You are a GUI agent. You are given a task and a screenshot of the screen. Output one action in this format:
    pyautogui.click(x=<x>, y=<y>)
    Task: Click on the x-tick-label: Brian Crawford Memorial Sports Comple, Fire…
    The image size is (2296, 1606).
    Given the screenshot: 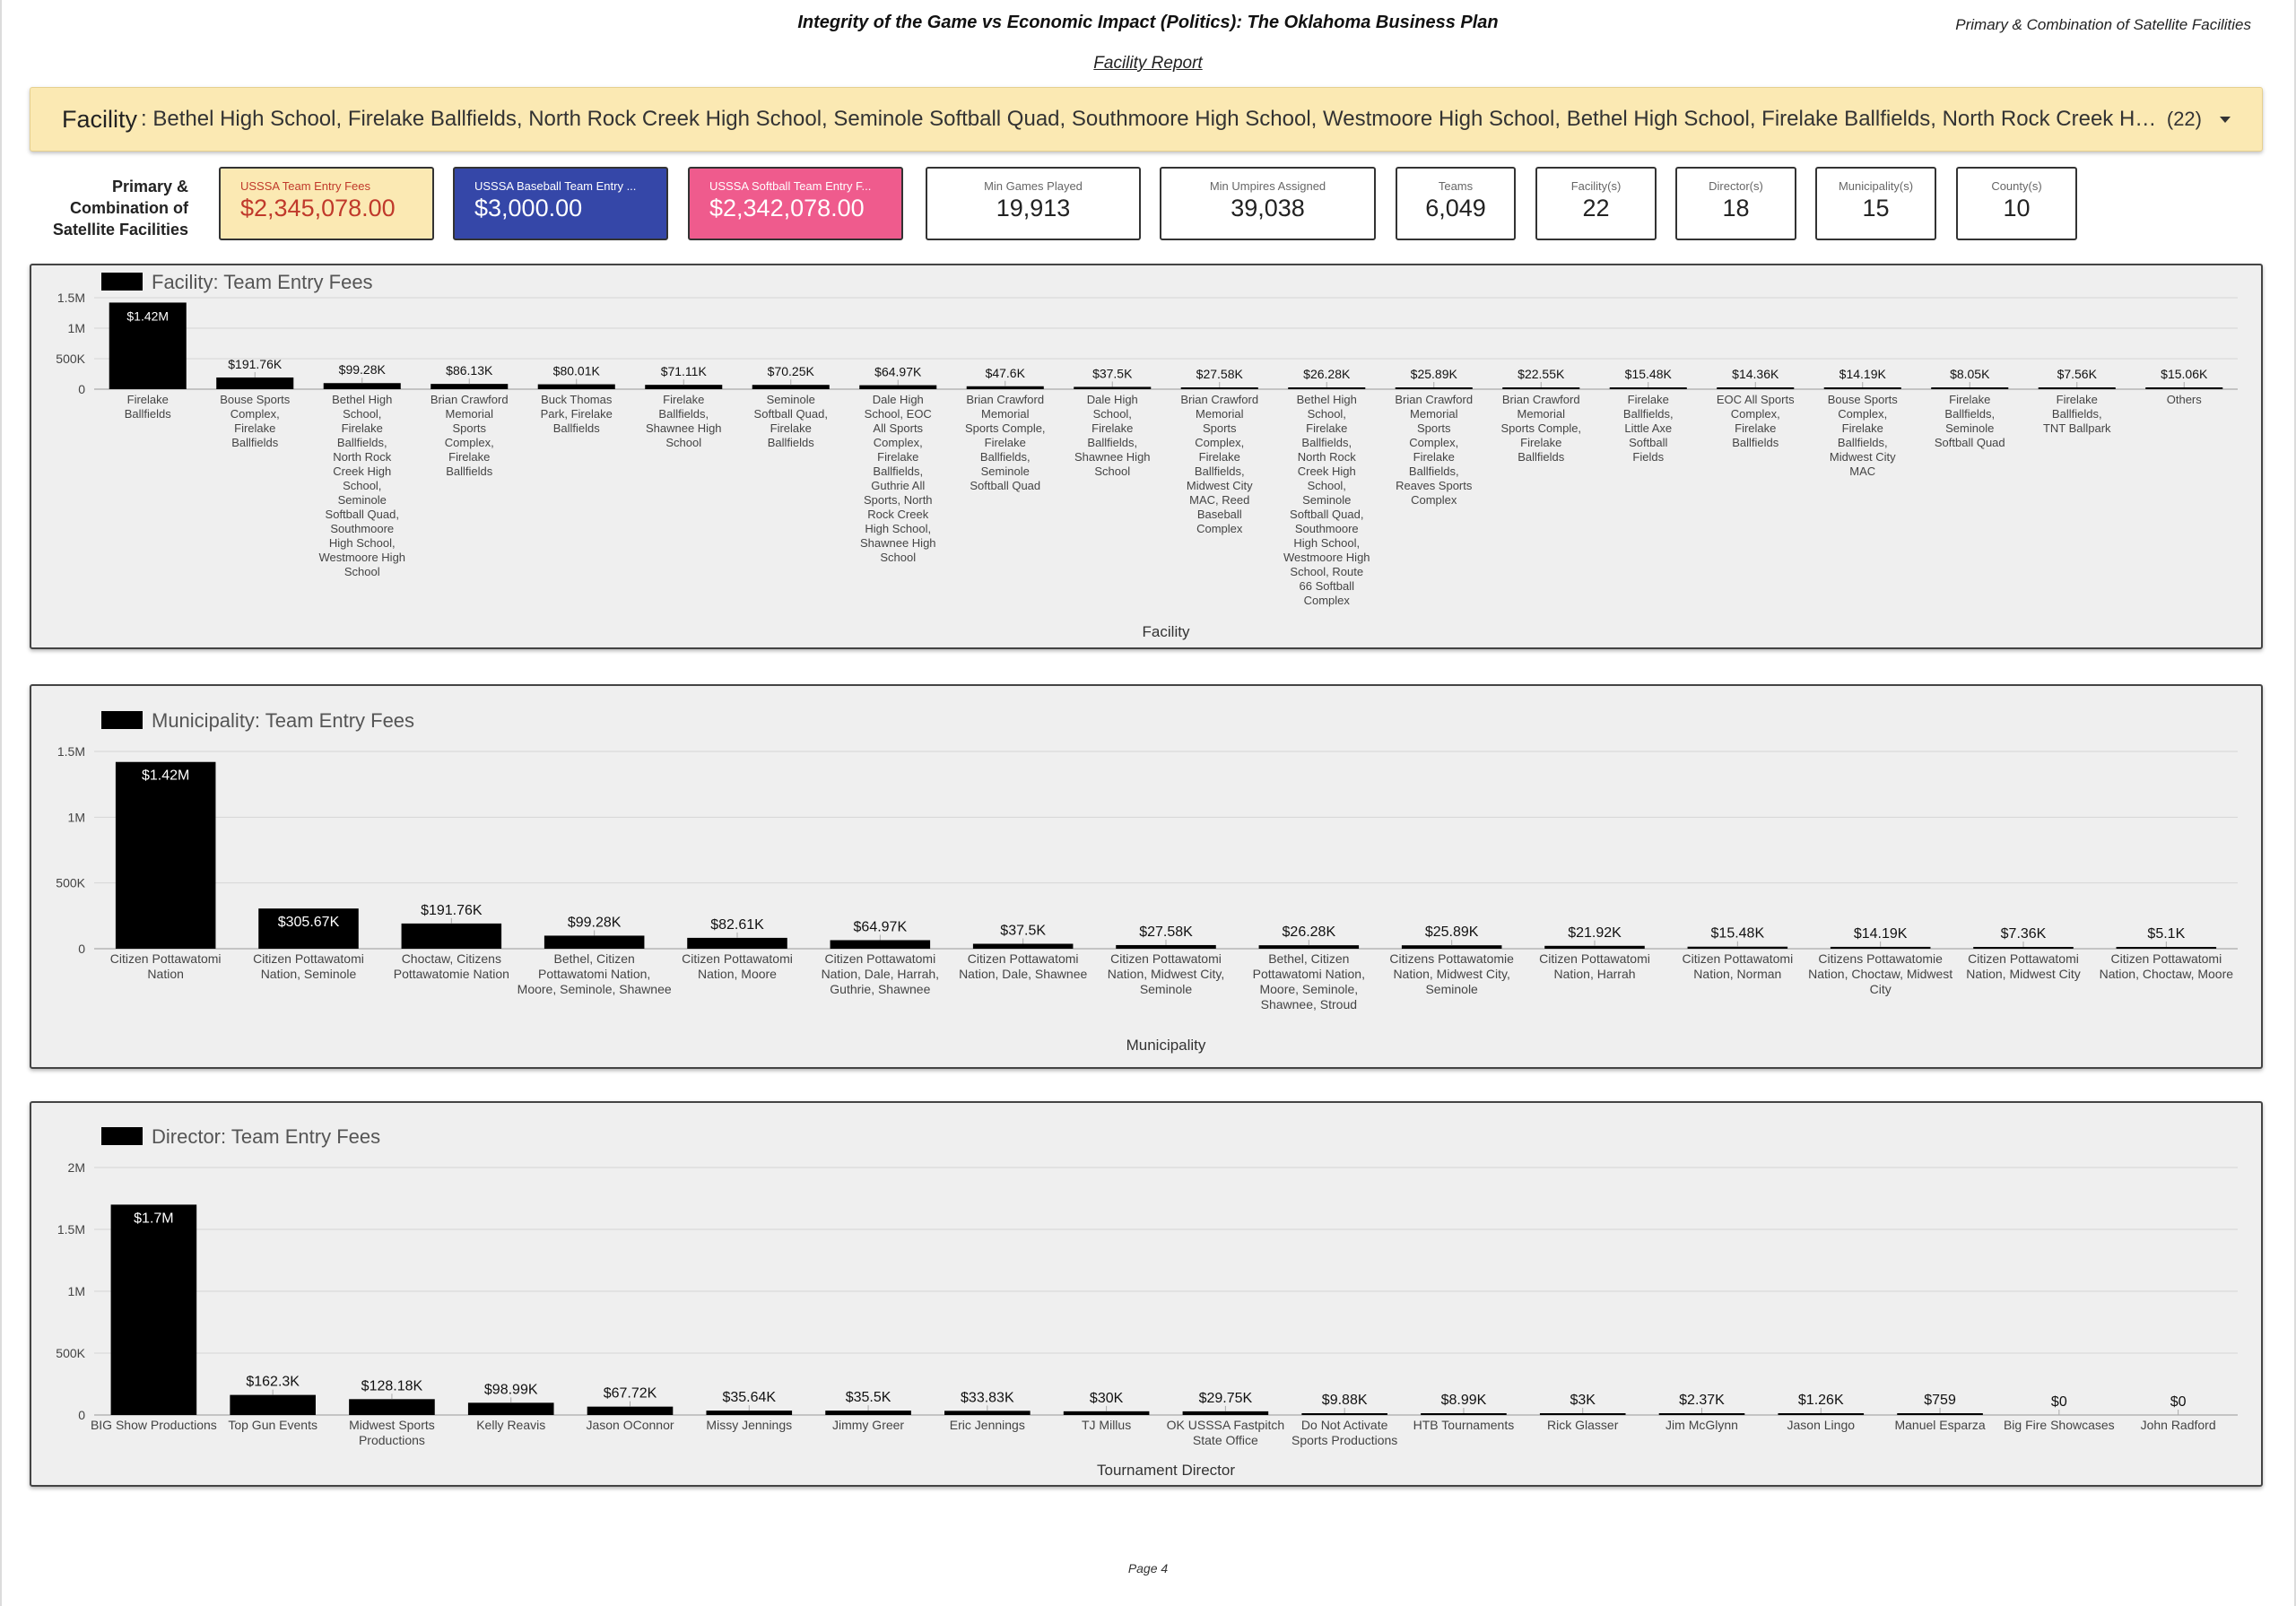 What is the action you would take?
    pyautogui.click(x=1540, y=428)
    